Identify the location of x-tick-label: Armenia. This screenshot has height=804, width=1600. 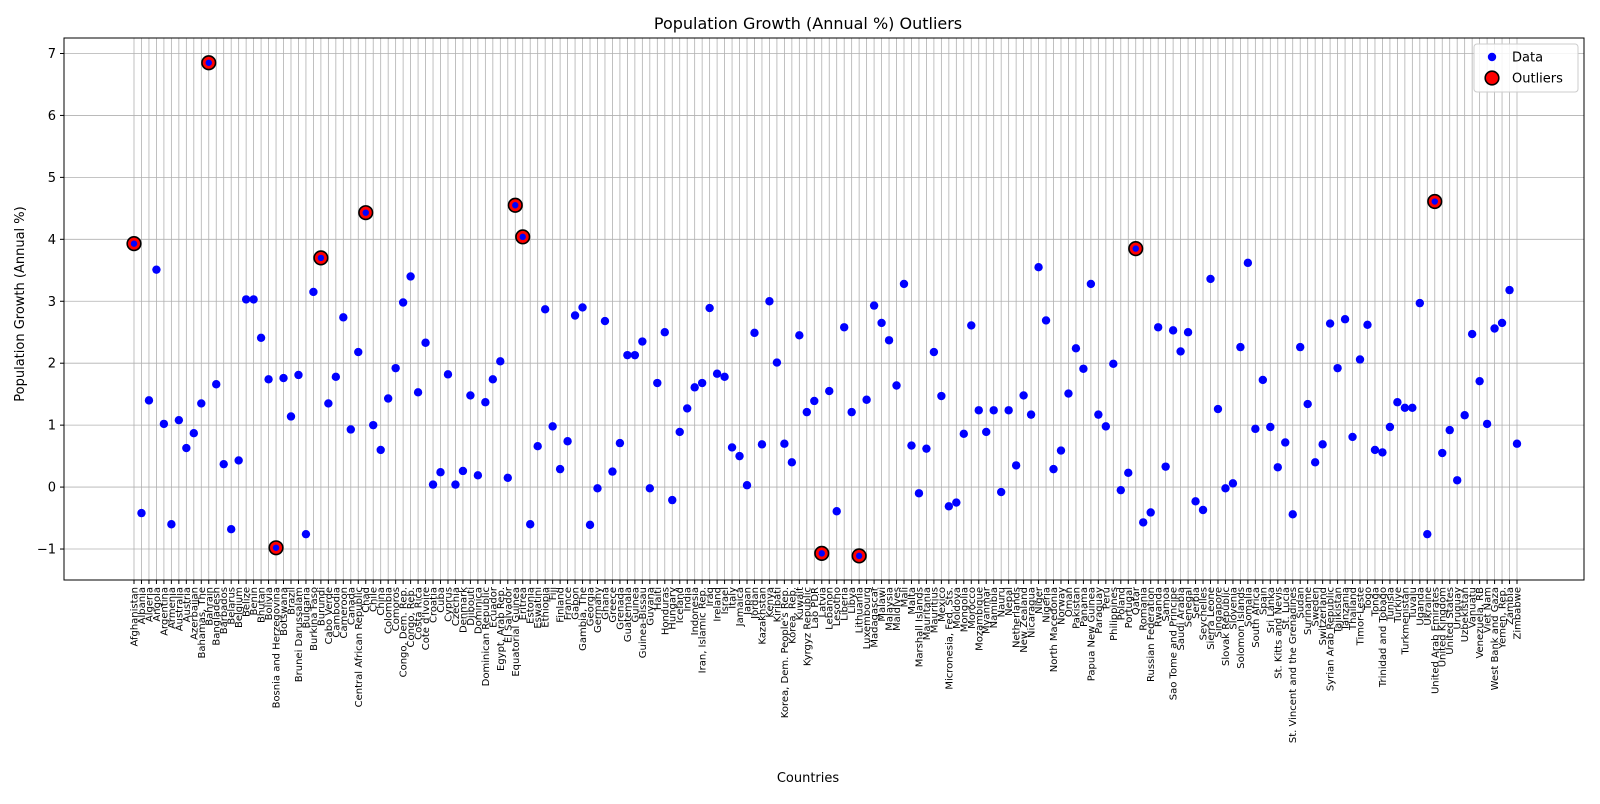
(172, 608).